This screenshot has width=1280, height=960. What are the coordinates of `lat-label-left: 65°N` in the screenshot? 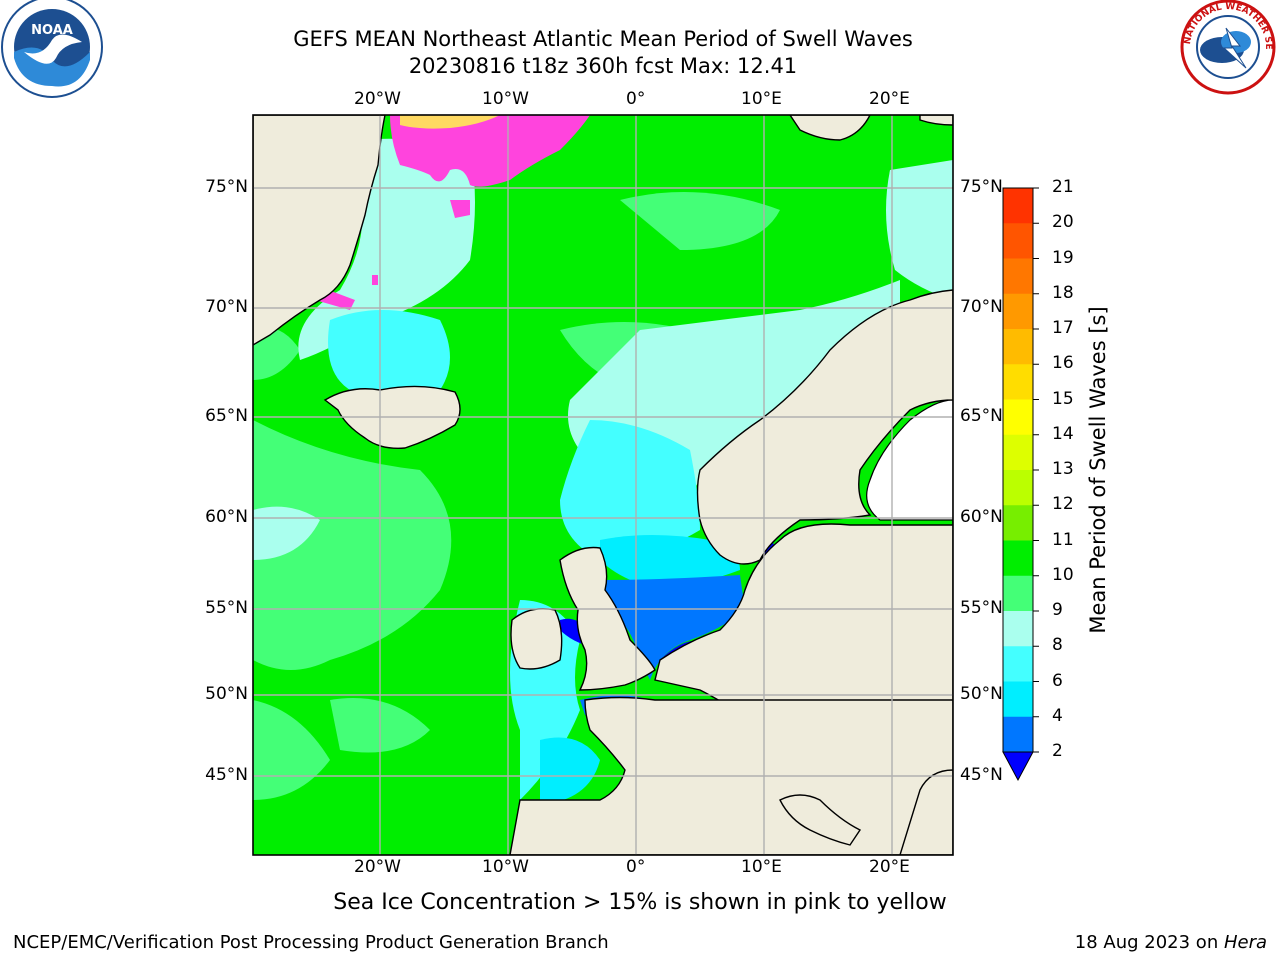 It's located at (226, 416).